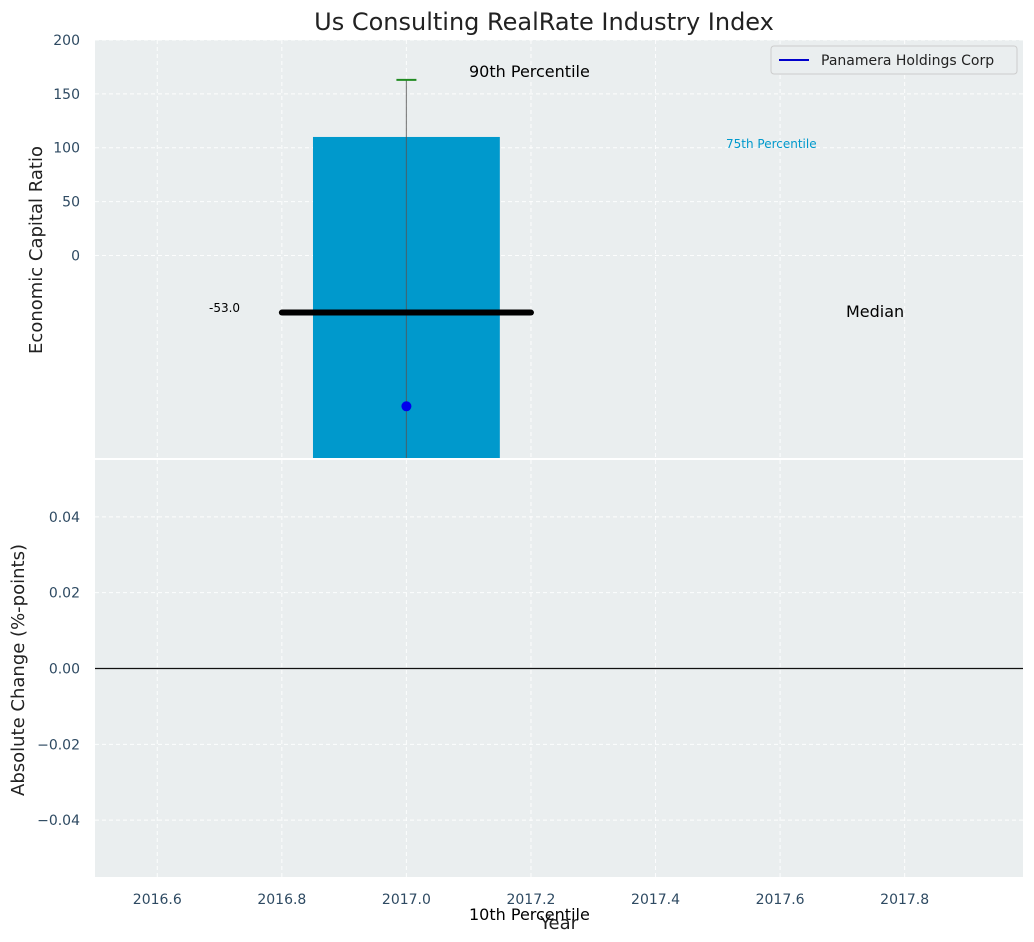 This screenshot has width=1034, height=942. Describe the element at coordinates (66, 95) in the screenshot. I see `top-y-tick-label: 150` at that location.